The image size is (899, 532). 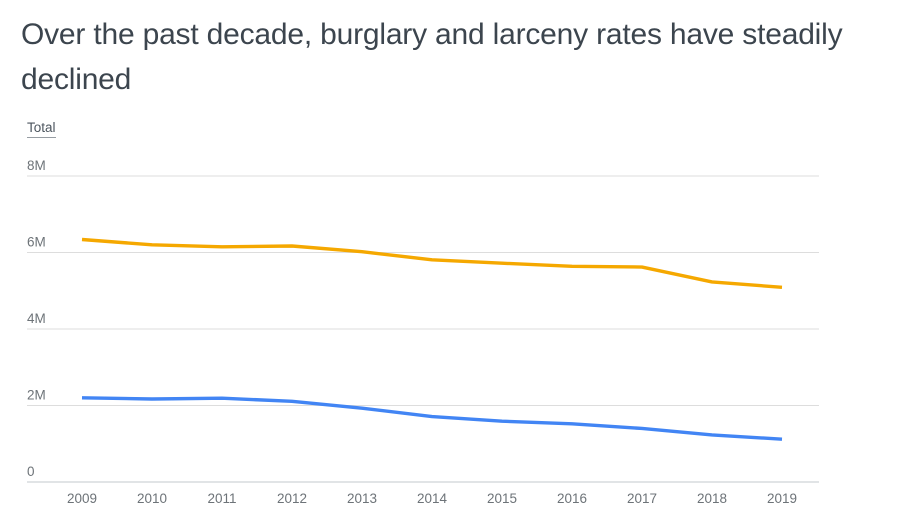 What do you see at coordinates (292, 498) in the screenshot?
I see `x-tick-label-2012: 2012` at bounding box center [292, 498].